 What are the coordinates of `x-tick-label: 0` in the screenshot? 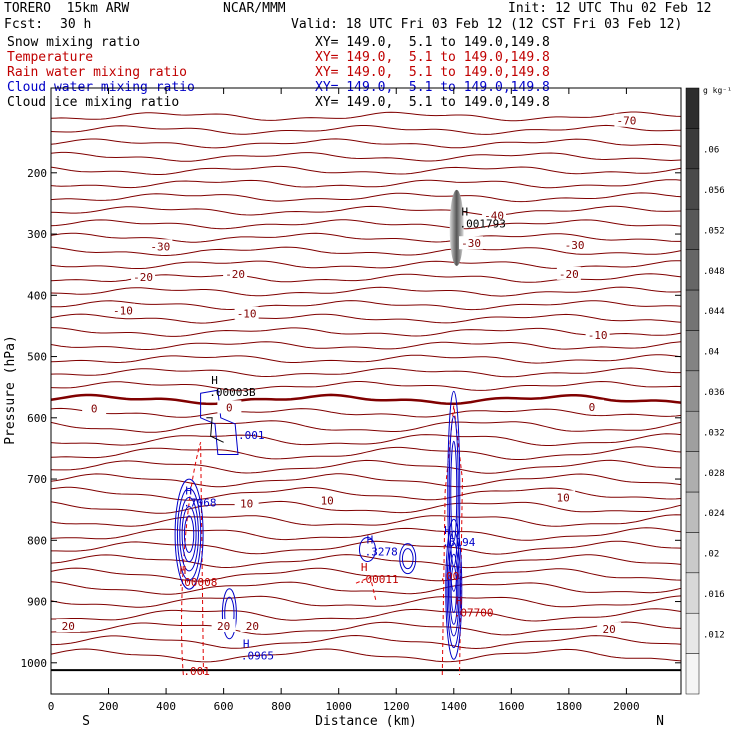 It's located at (51, 706).